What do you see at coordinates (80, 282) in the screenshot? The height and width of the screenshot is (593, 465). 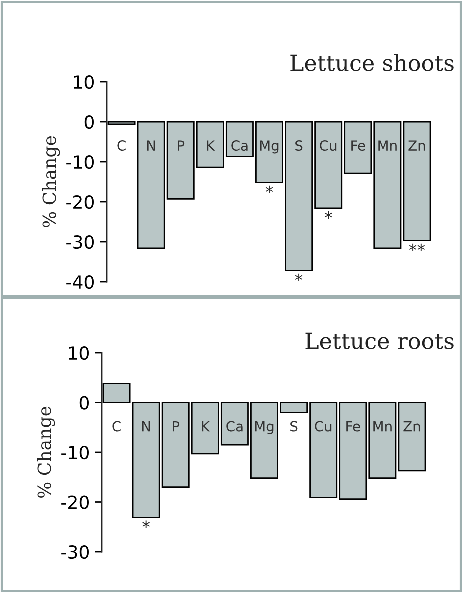 I see `y-tick-label: -40` at bounding box center [80, 282].